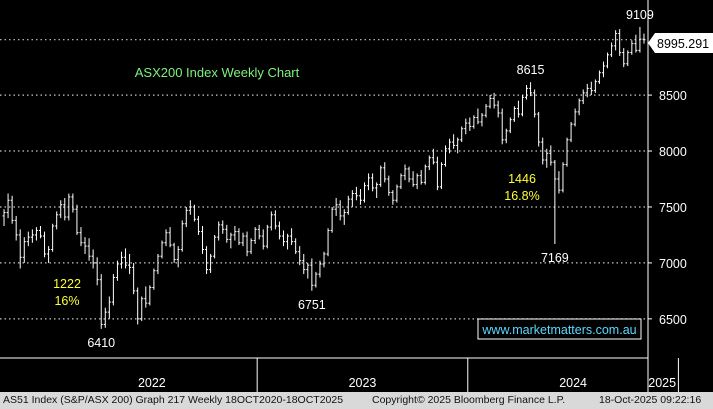 The width and height of the screenshot is (713, 409). Describe the element at coordinates (469, 400) in the screenshot. I see `footer-copyright: Copyright© 2025 Bloomberg Finance L.P.` at that location.